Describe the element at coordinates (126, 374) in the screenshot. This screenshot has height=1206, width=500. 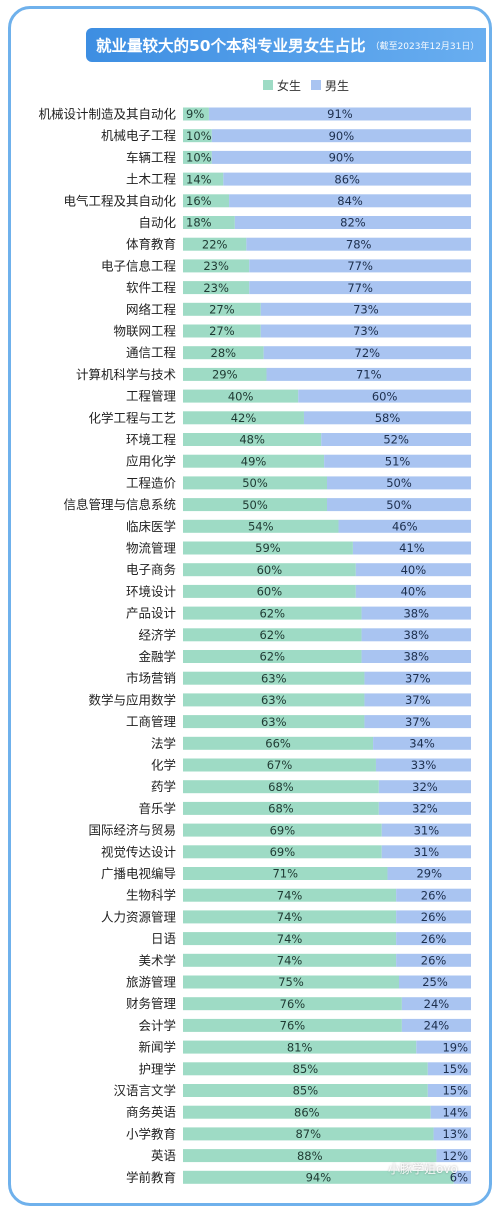
I see `category-label: 计算机科学与技术` at that location.